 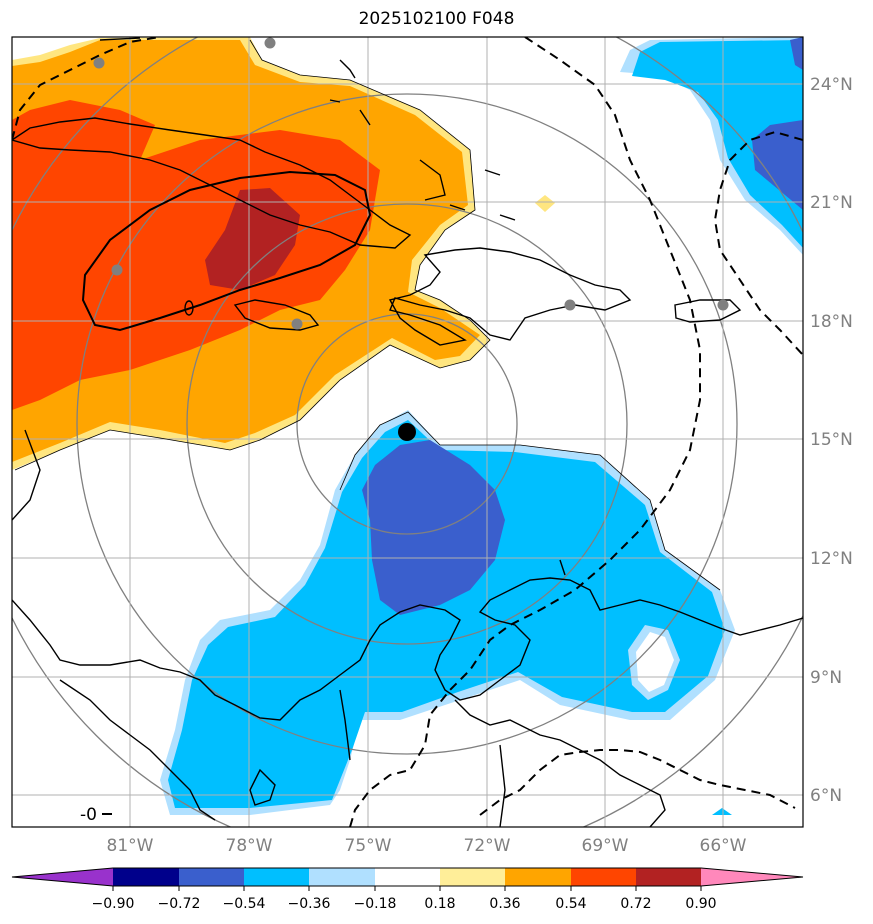 What do you see at coordinates (244, 904) in the screenshot?
I see `colorbar-tick-2: −0.54` at bounding box center [244, 904].